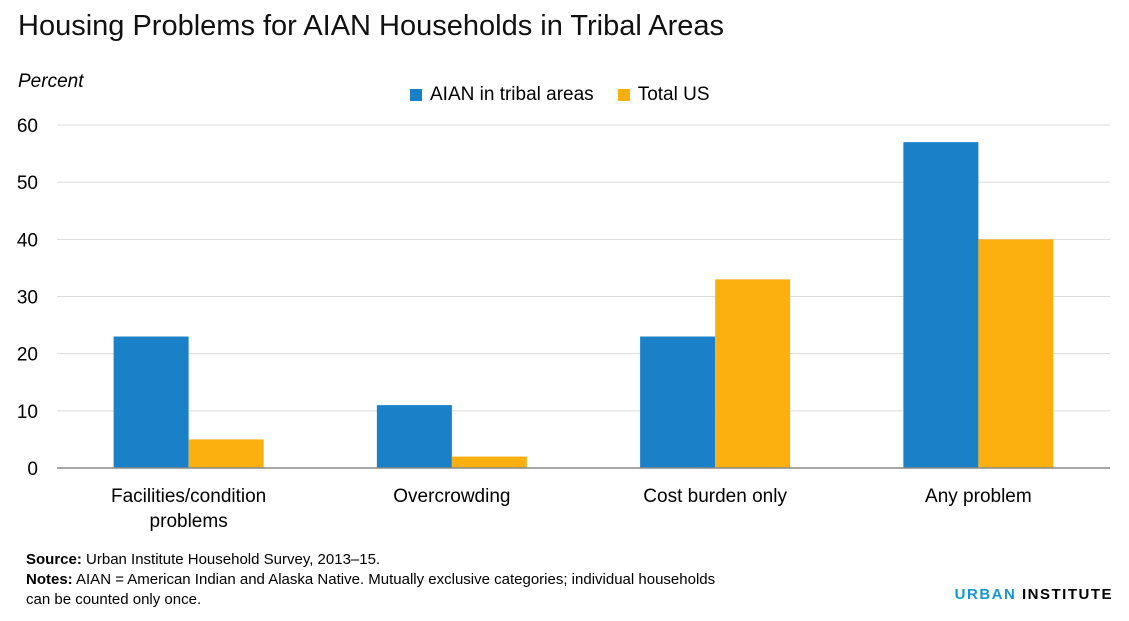 This screenshot has height=621, width=1129. Describe the element at coordinates (27, 183) in the screenshot. I see `y-tick-label: 50` at that location.